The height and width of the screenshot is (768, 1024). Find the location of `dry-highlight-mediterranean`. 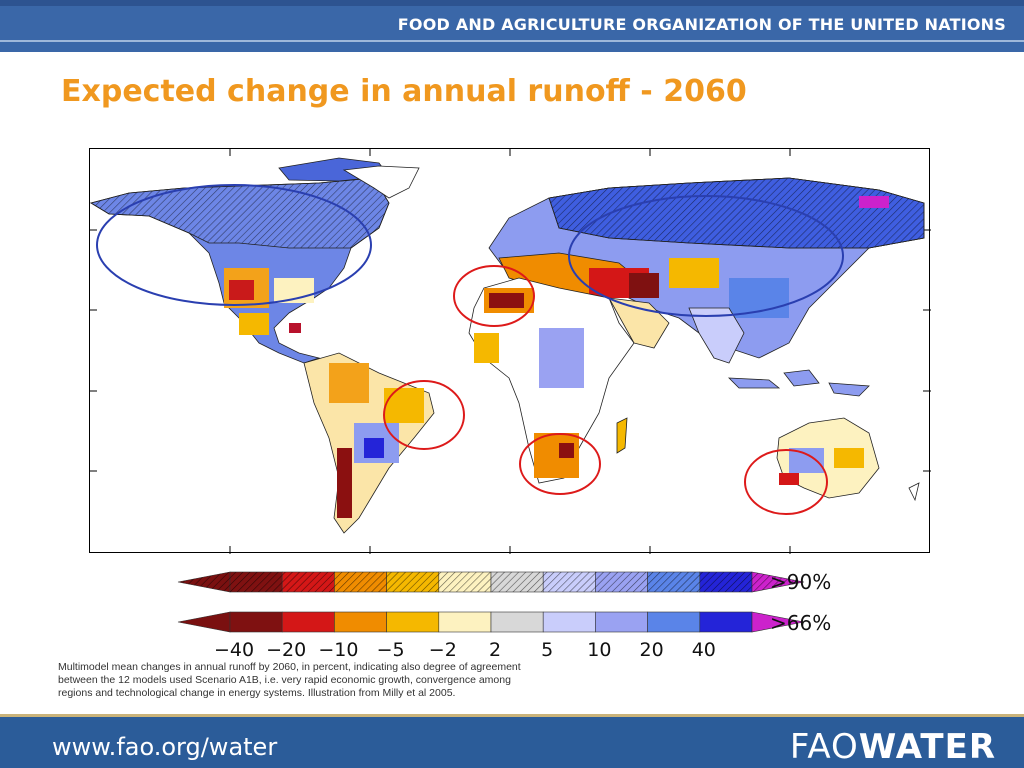

dry-highlight-mediterranean is located at coordinates (494, 296).